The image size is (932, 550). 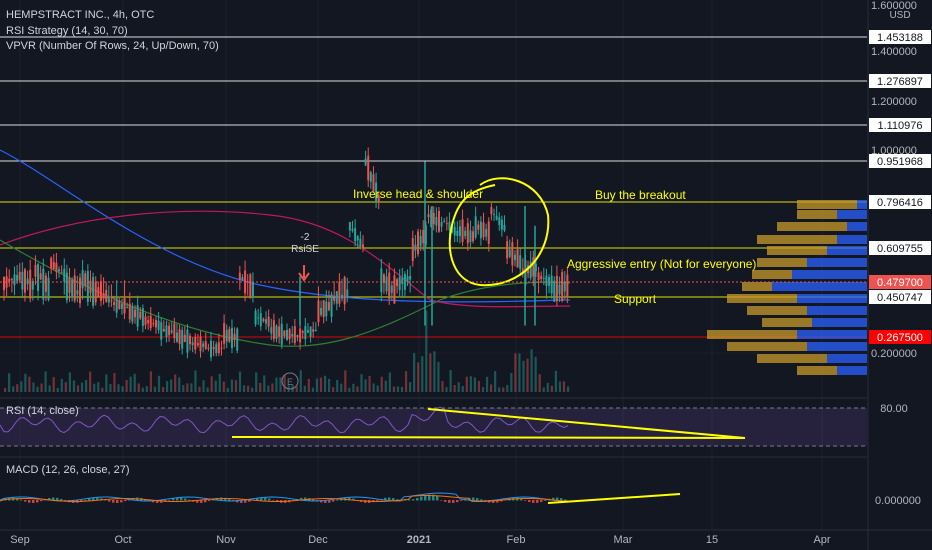 What do you see at coordinates (499, 232) in the screenshot?
I see `inverse-head-shoulder-circle` at bounding box center [499, 232].